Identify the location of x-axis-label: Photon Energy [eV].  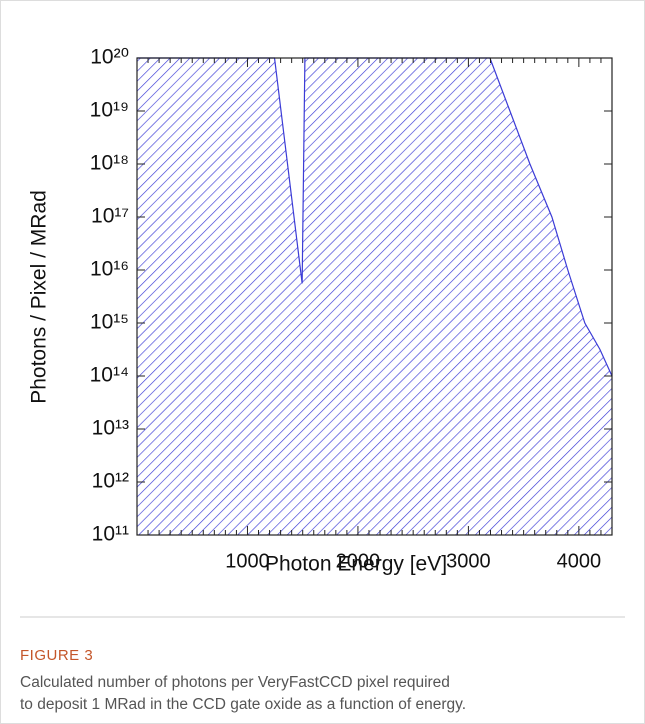
(356, 564).